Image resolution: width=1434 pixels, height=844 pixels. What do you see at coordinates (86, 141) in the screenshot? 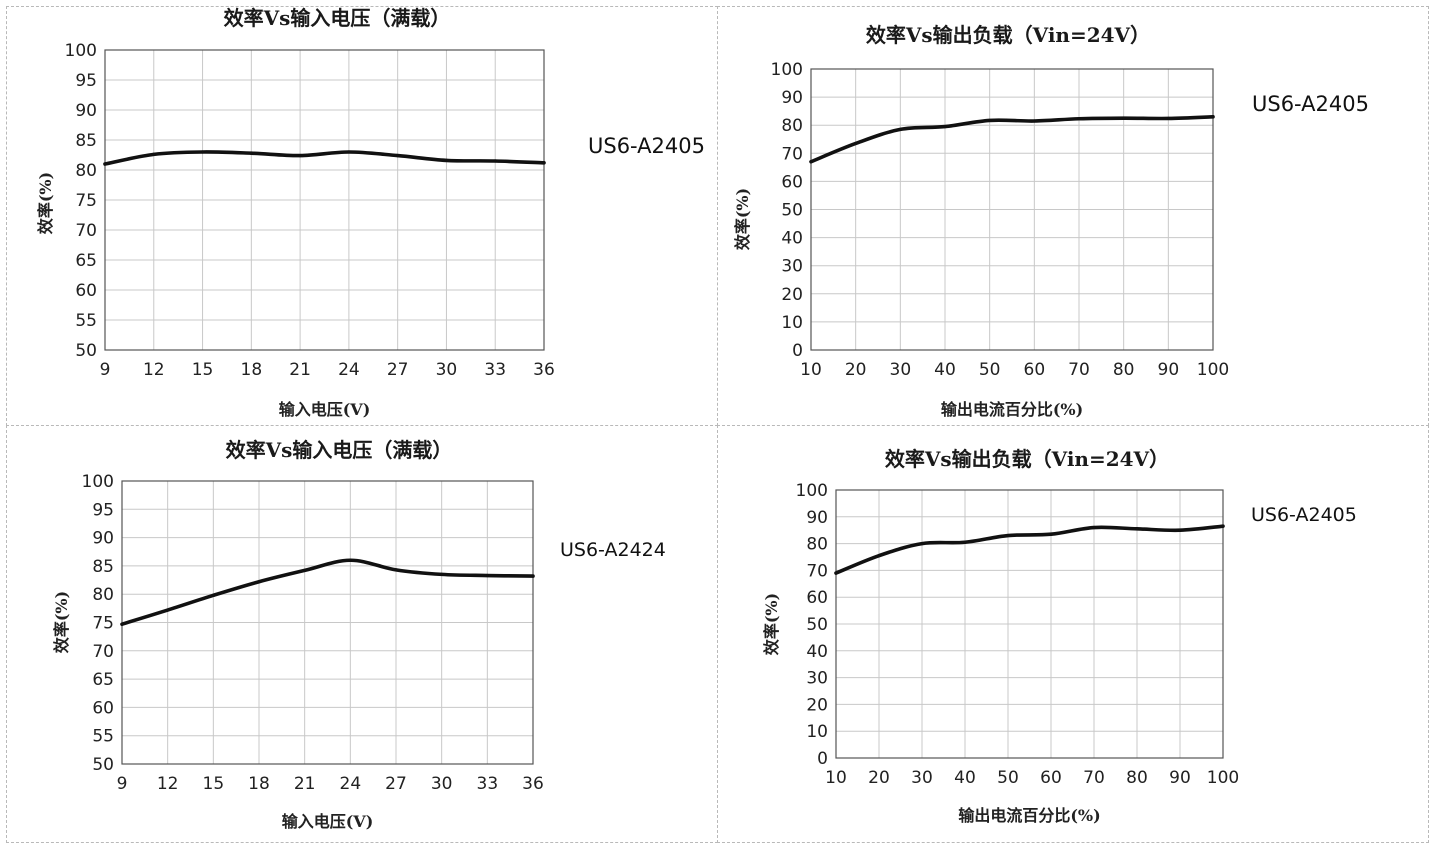
I see `y-tick-label: 85` at bounding box center [86, 141].